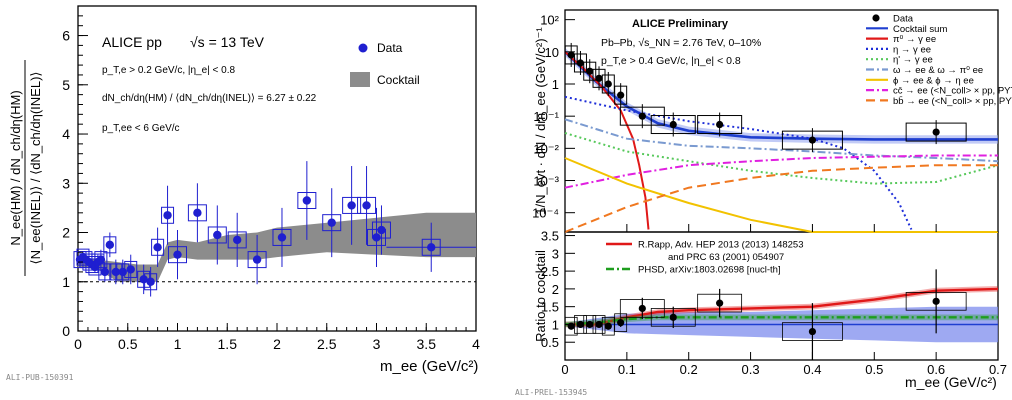 The image size is (1012, 400). I want to click on right-top-ytick-label: 10⁻², so click(546, 148).